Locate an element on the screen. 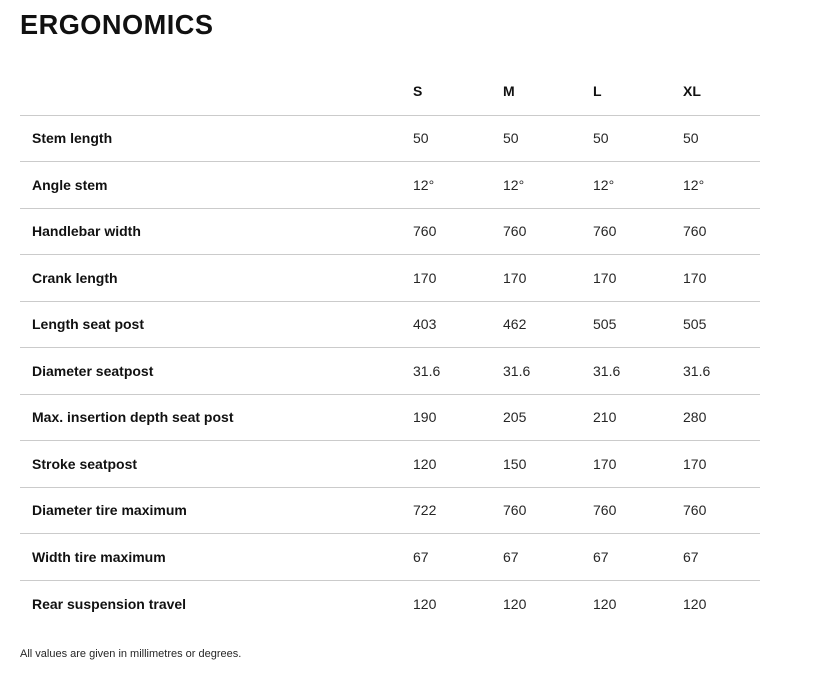 The width and height of the screenshot is (830, 679). row-label: Stem length is located at coordinates (72, 138).